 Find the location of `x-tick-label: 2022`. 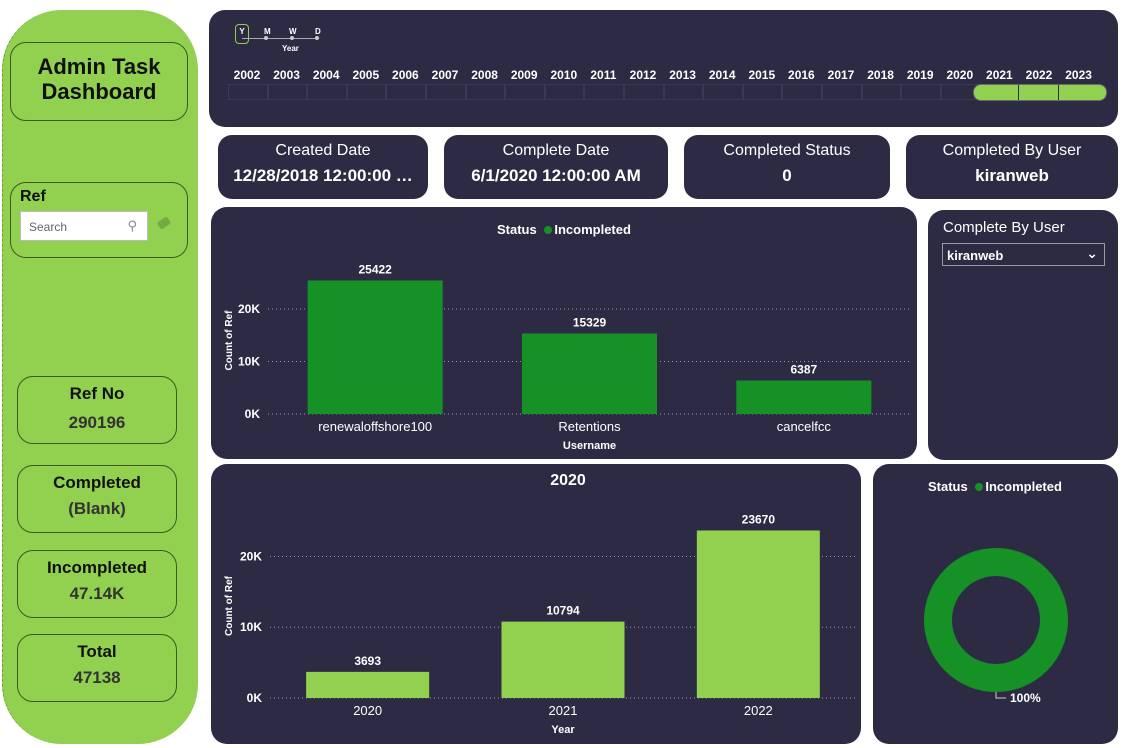

x-tick-label: 2022 is located at coordinates (758, 710).